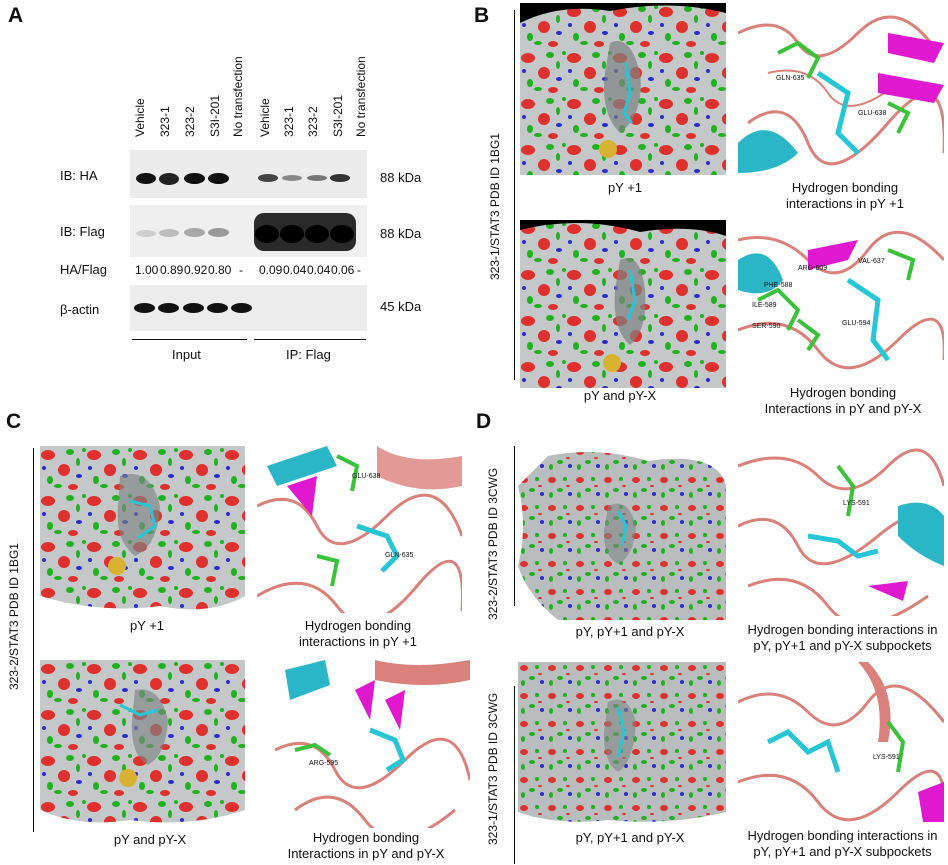 This screenshot has width=948, height=865. Describe the element at coordinates (14, 616) in the screenshot. I see `panel-c-side-label: 323-2/STAT3 PDB ID 1BG1` at that location.